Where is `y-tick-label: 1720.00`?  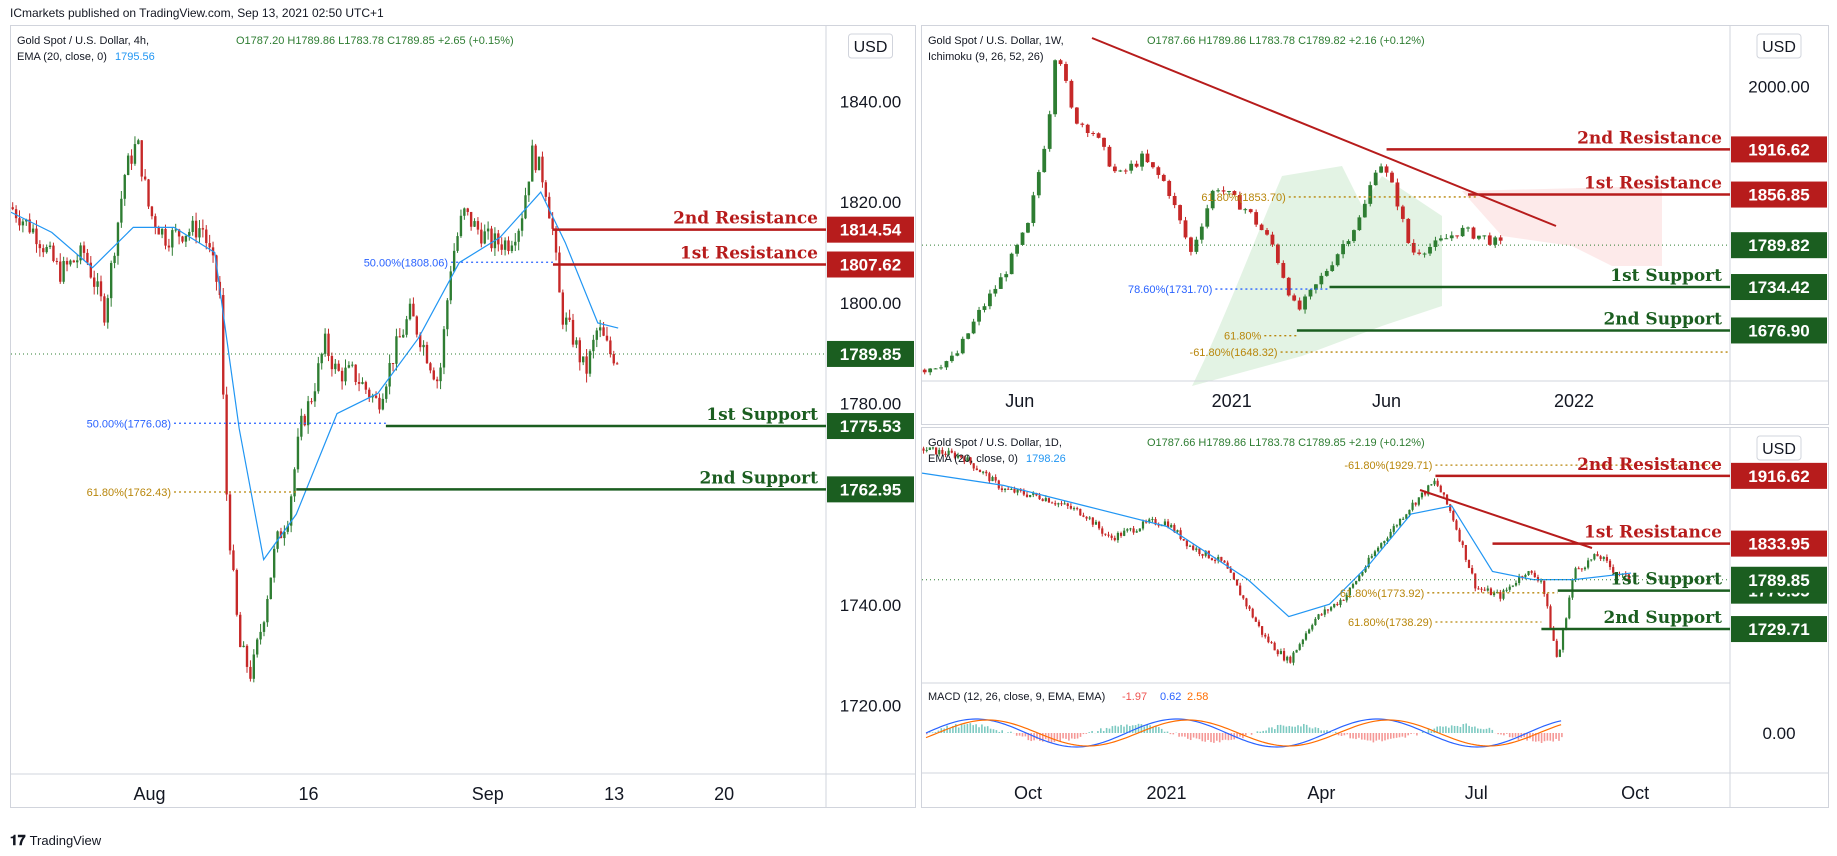 y-tick-label: 1720.00 is located at coordinates (870, 706).